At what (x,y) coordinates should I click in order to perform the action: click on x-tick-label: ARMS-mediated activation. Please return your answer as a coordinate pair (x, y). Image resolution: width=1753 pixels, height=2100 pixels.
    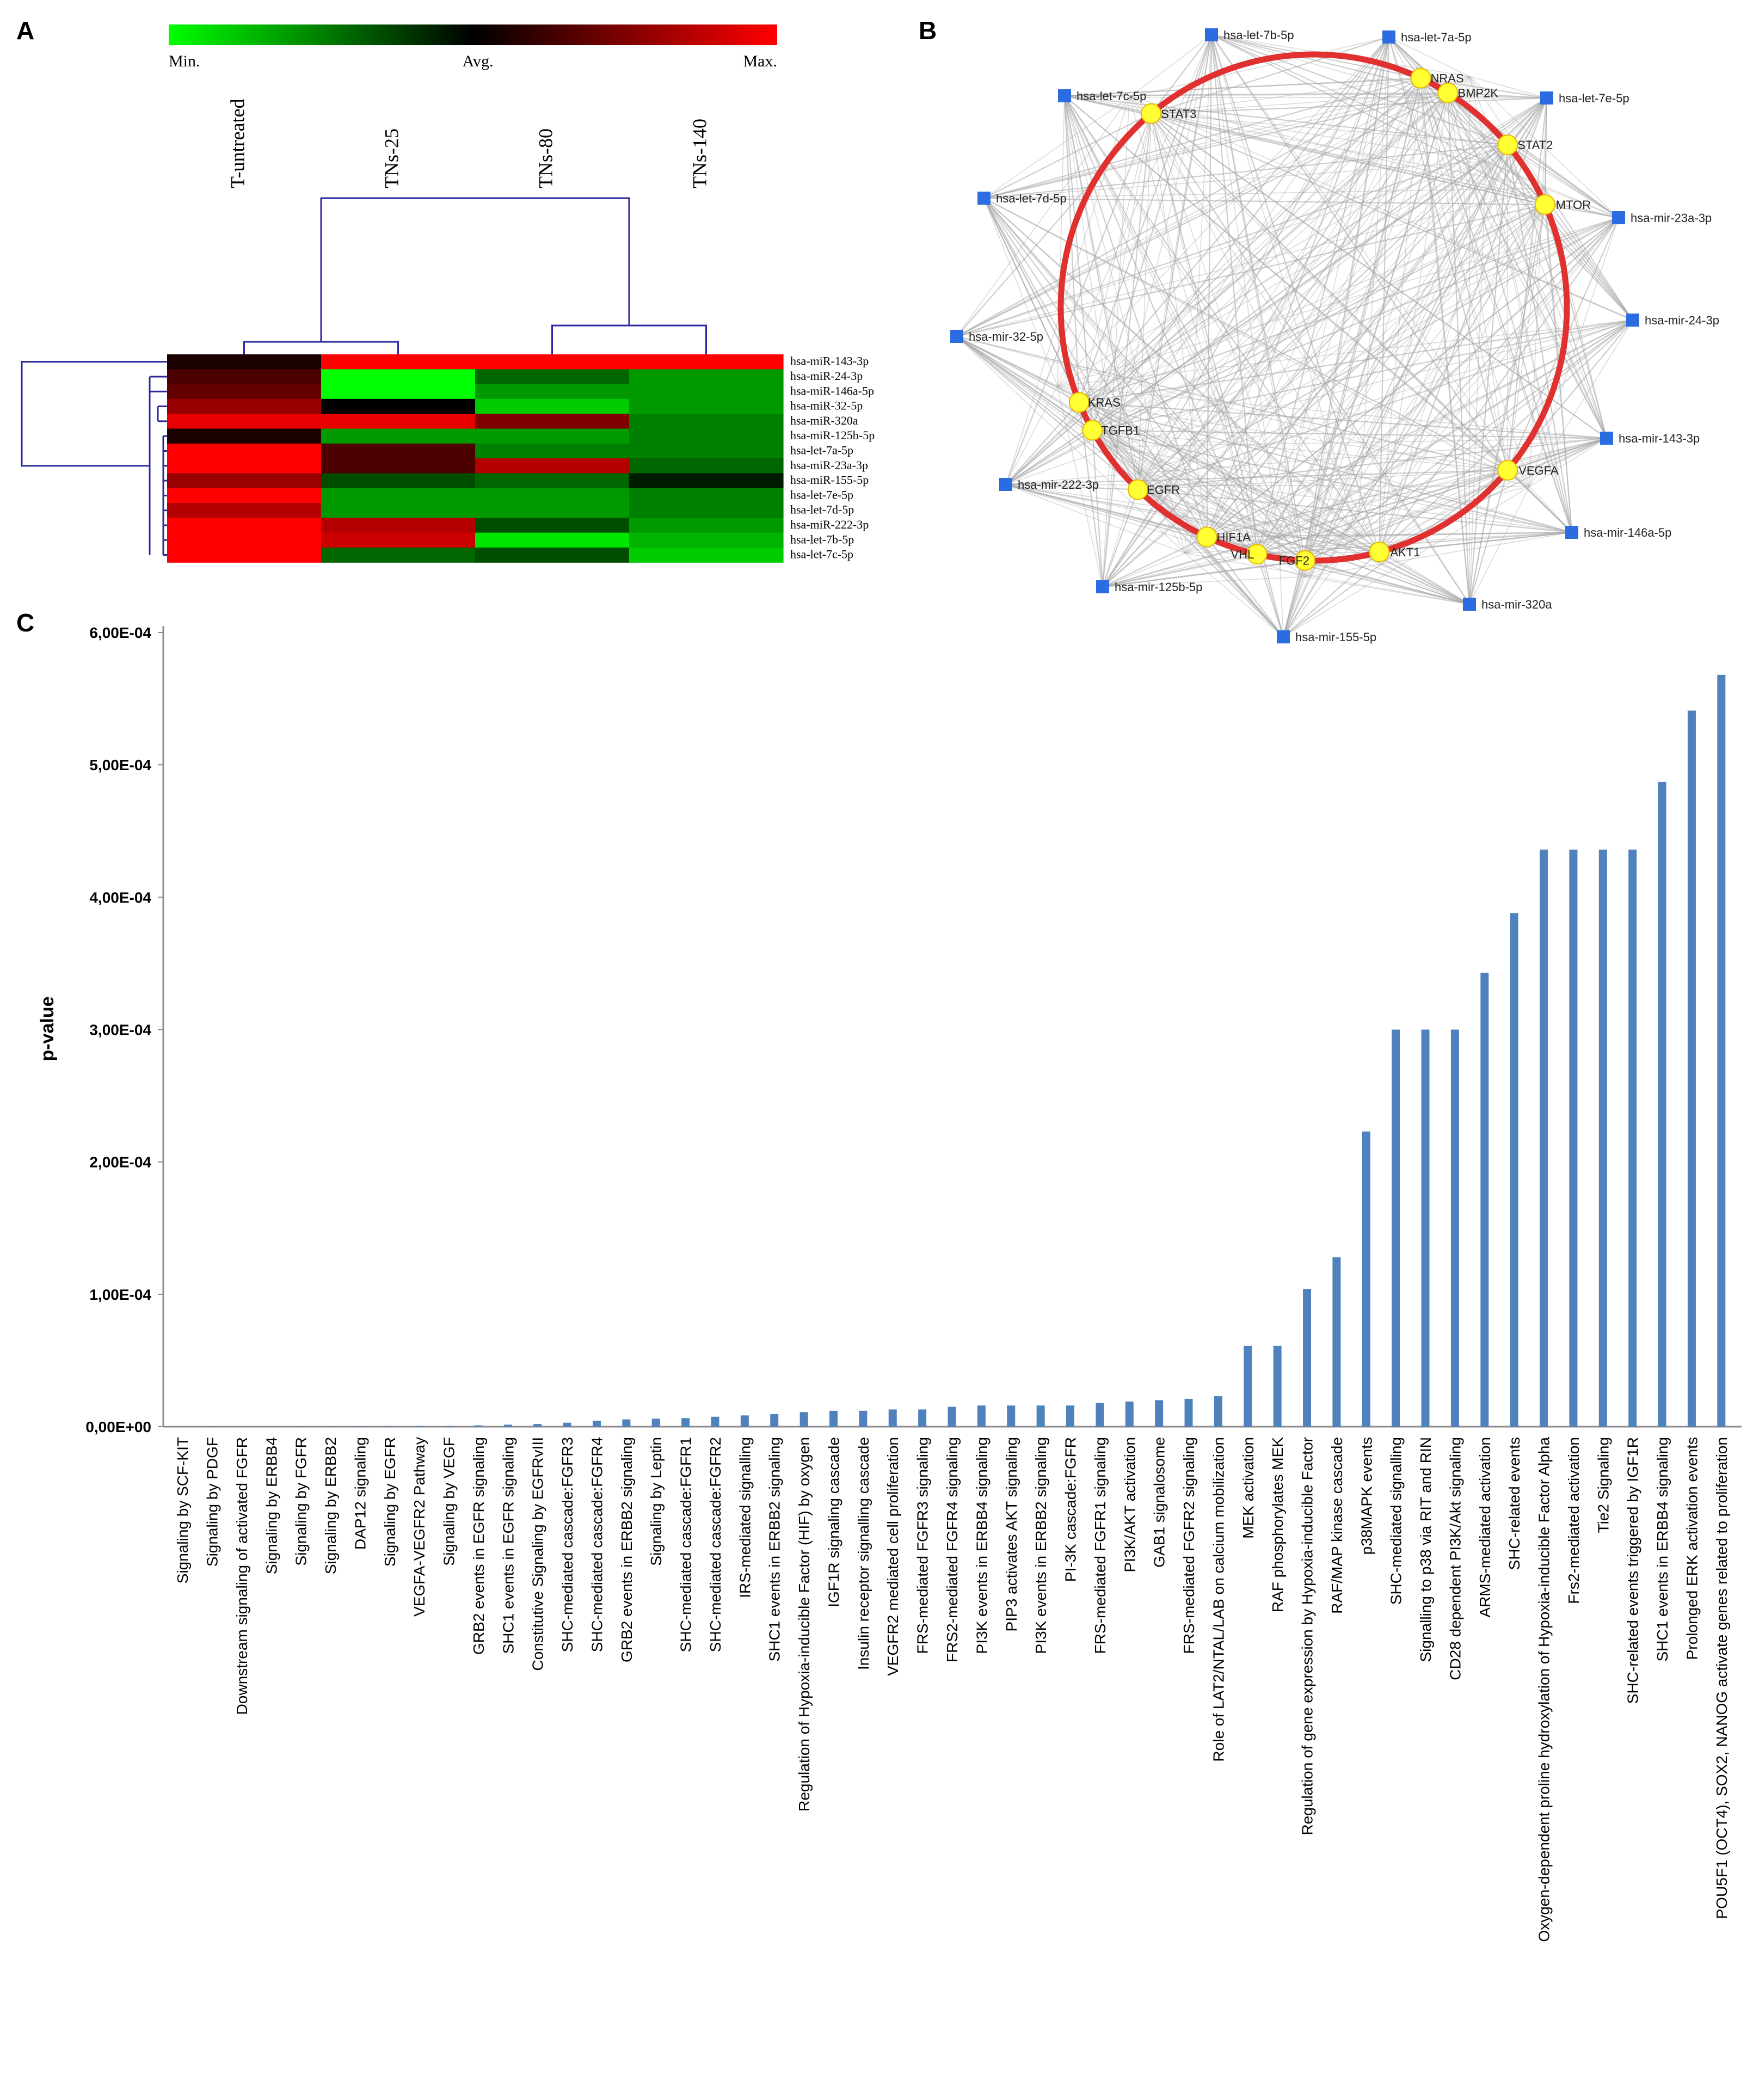
    Looking at the image, I should click on (1485, 1527).